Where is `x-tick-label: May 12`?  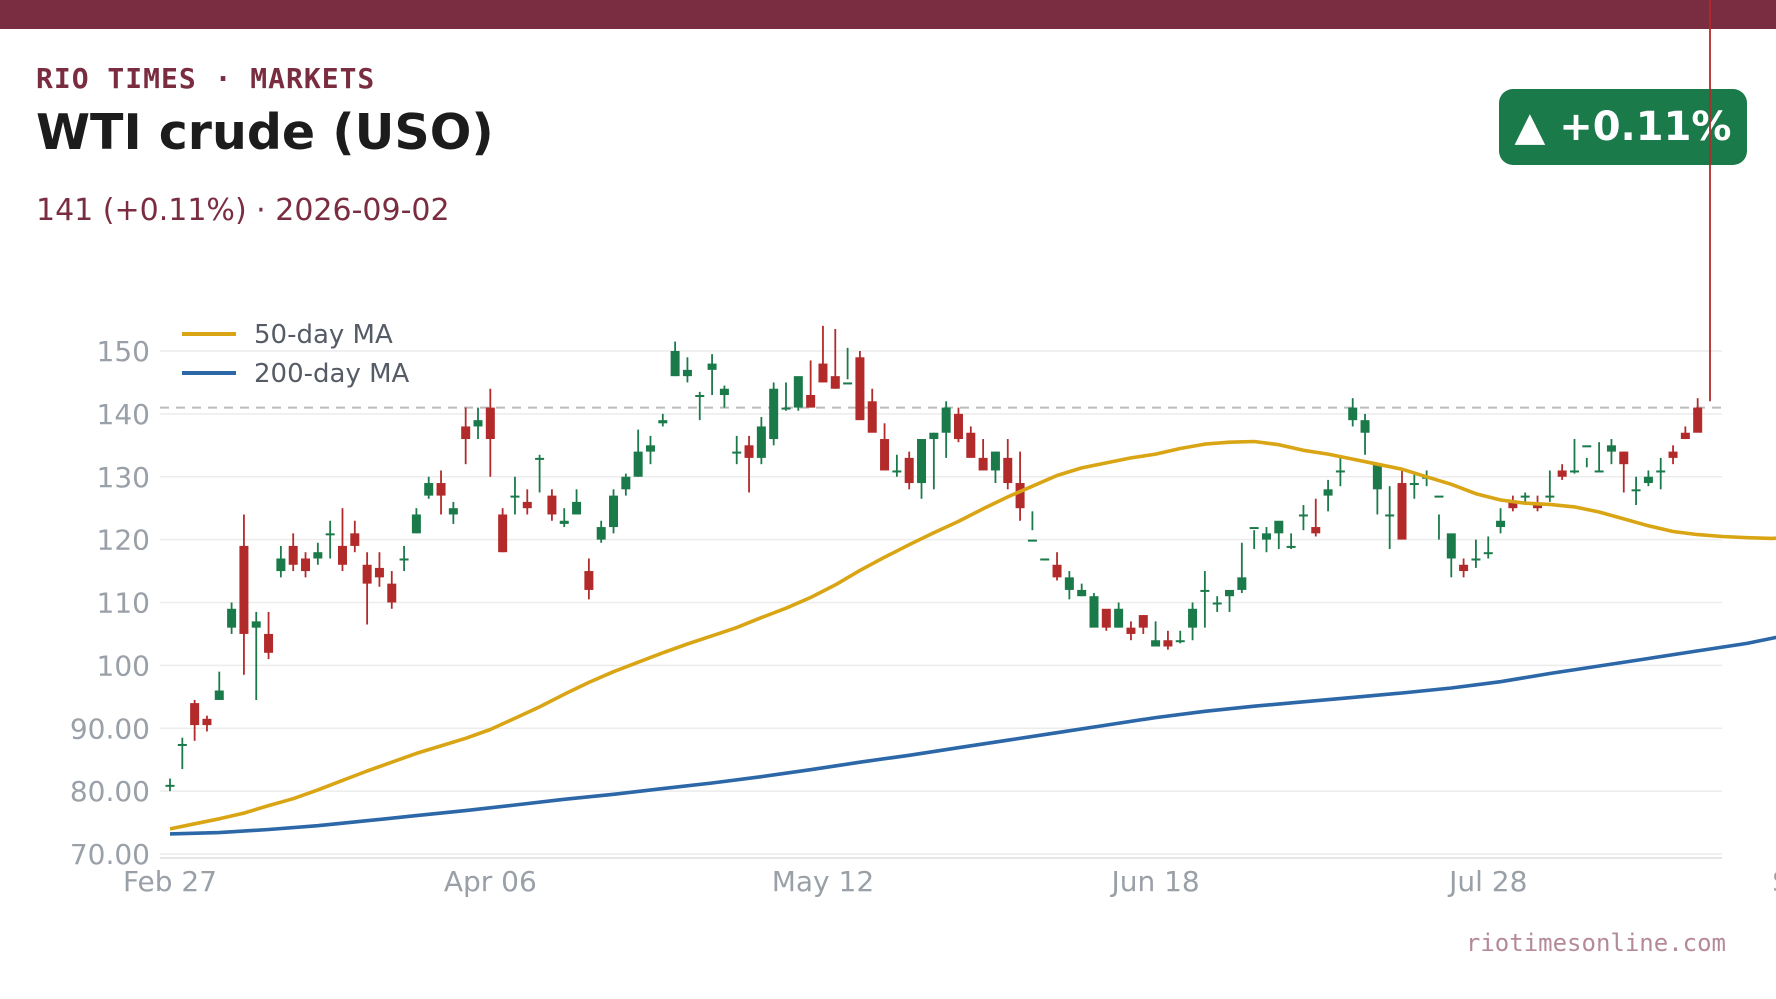
x-tick-label: May 12 is located at coordinates (823, 881).